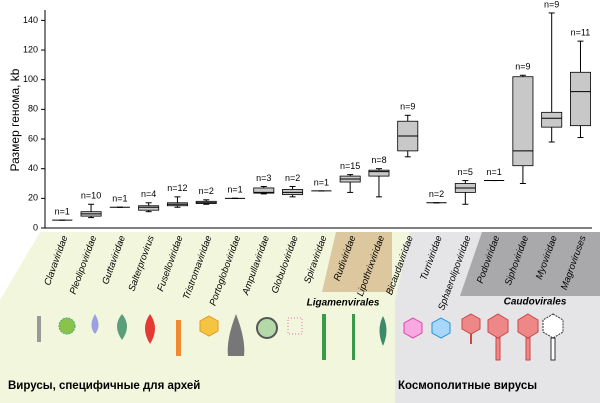  Describe the element at coordinates (350, 166) in the screenshot. I see `n-label: n=15` at that location.